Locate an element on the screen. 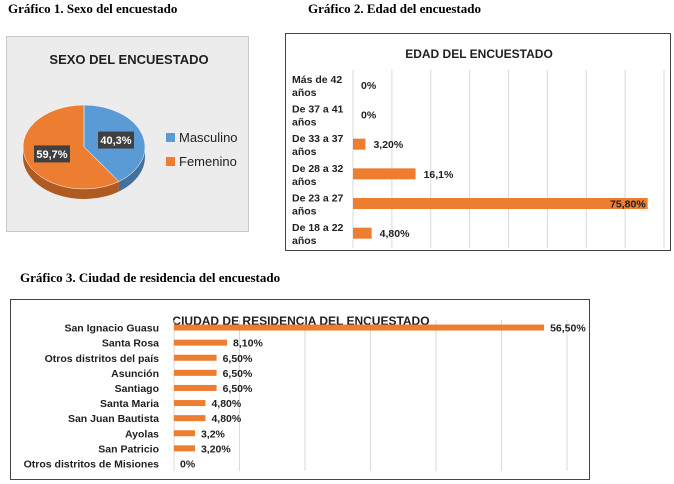 The height and width of the screenshot is (484, 674). category-label-line: Santa Maria is located at coordinates (129, 404).